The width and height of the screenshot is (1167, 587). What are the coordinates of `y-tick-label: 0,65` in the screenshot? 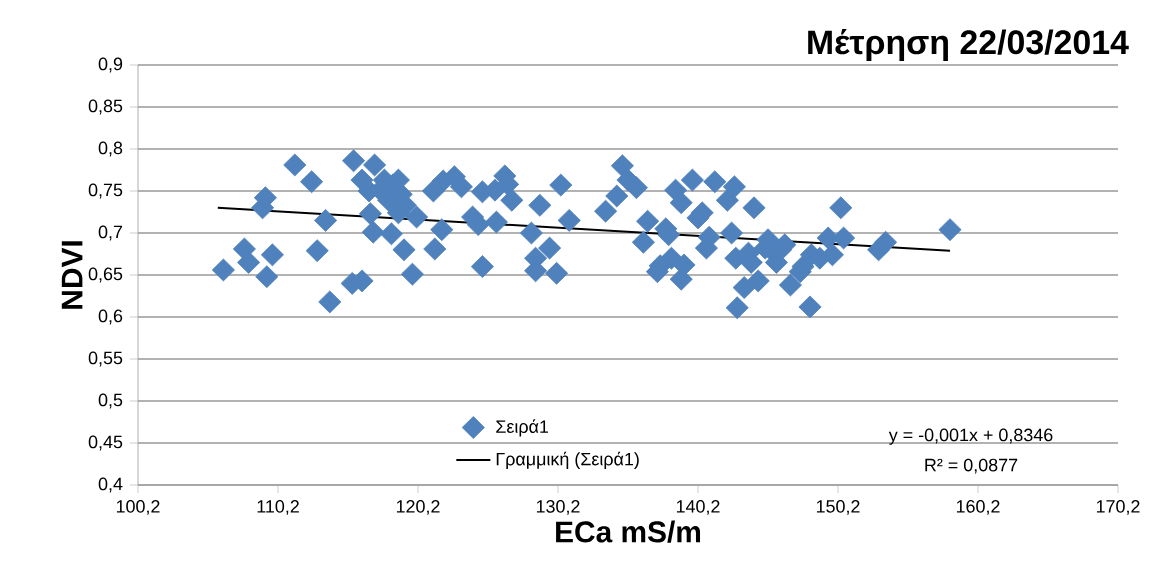 It's located at (105, 275).